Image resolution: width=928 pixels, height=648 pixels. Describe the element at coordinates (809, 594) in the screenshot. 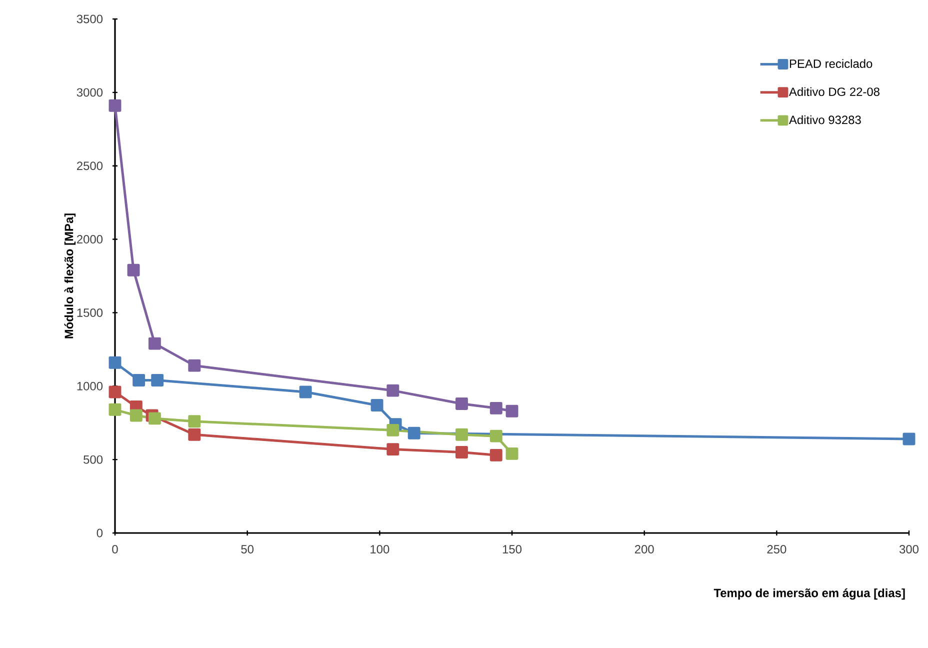

I see `x-axis-title: Tempo de imersão em água [dias]` at that location.